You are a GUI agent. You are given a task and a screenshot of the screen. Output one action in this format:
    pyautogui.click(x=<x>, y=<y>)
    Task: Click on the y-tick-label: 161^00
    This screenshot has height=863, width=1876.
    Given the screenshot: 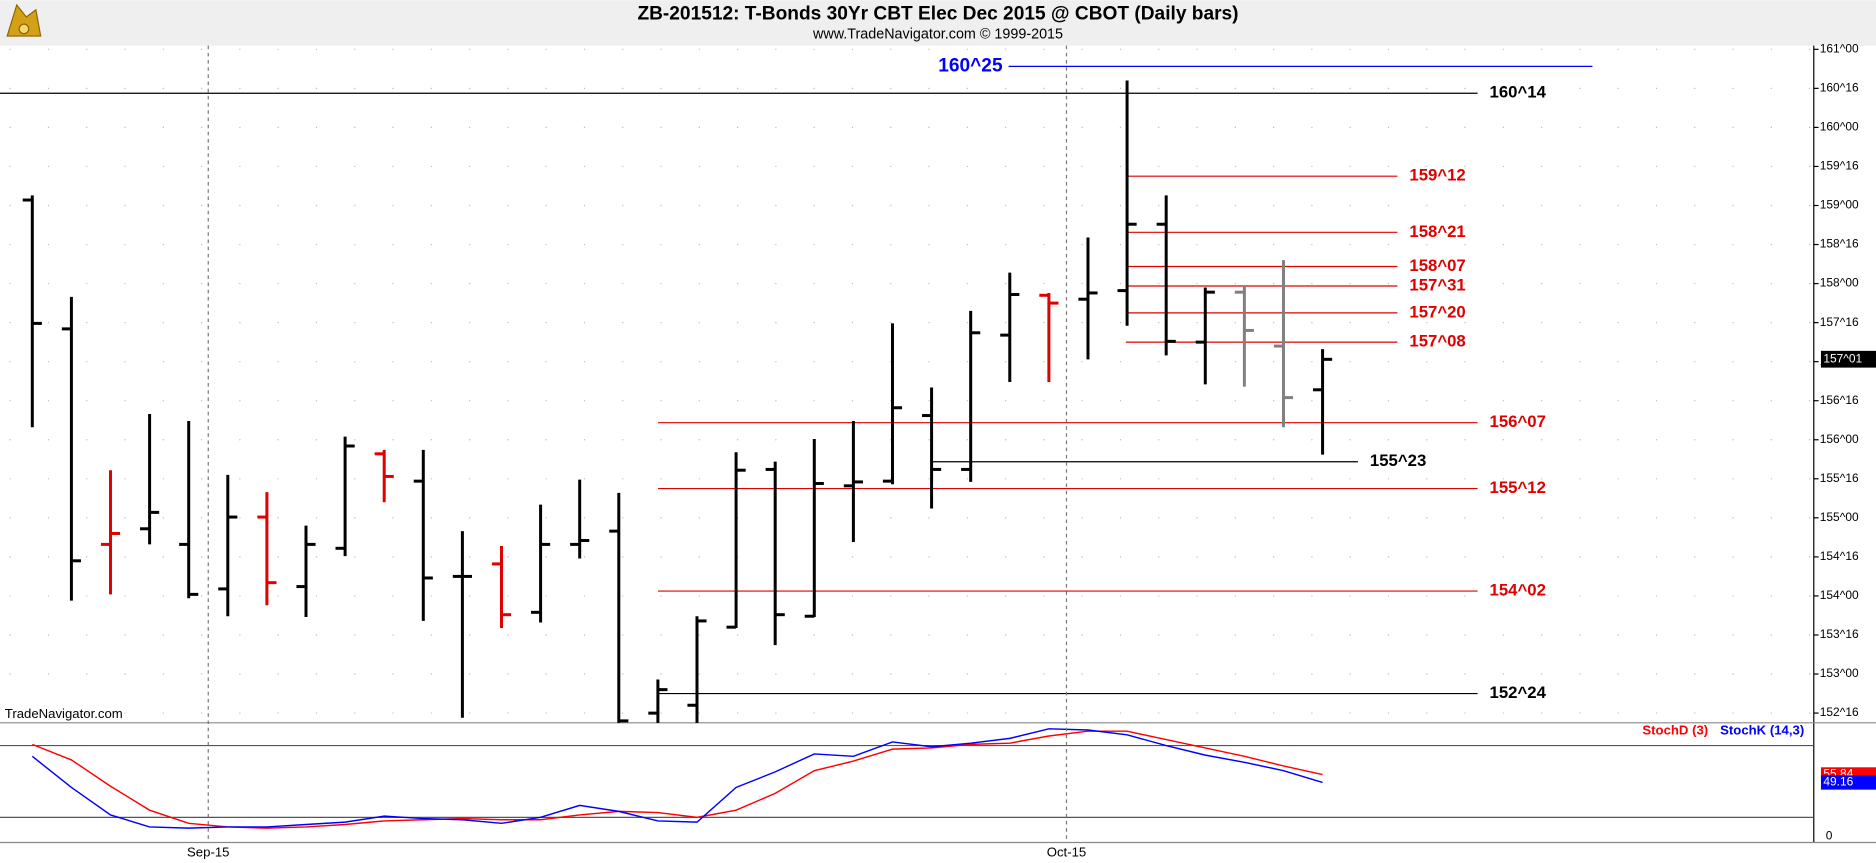 What is the action you would take?
    pyautogui.click(x=1839, y=48)
    